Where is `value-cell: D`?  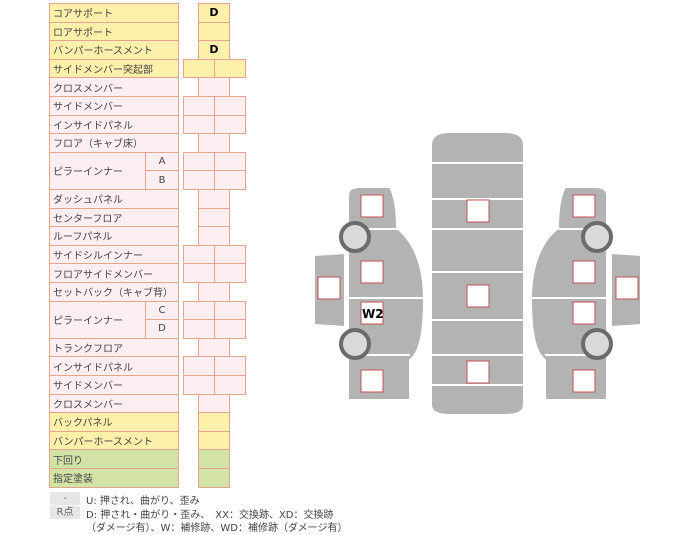 value-cell: D is located at coordinates (214, 13).